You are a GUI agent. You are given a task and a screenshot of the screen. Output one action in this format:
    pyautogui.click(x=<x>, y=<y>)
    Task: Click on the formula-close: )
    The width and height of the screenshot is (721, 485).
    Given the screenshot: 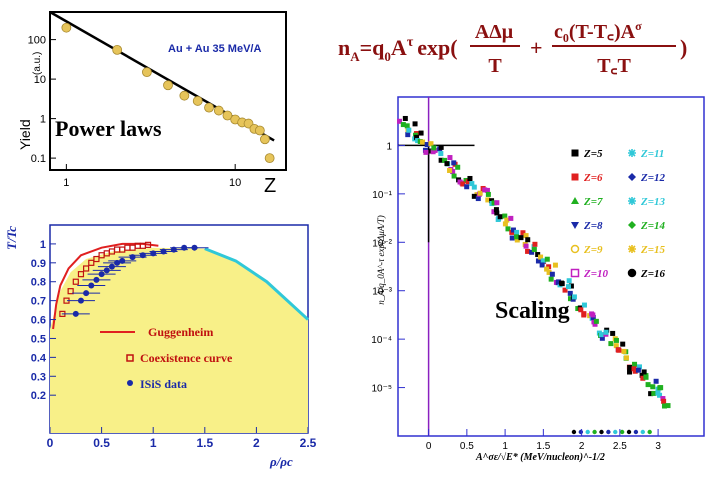 What is the action you would take?
    pyautogui.click(x=683, y=47)
    